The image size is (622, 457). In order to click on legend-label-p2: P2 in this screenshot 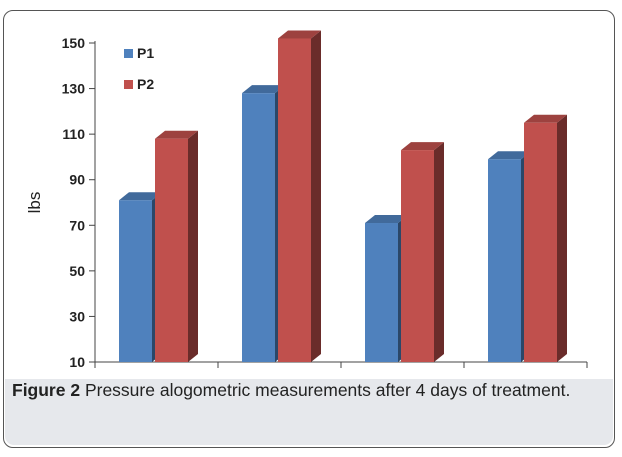, I will do `click(145, 84)`.